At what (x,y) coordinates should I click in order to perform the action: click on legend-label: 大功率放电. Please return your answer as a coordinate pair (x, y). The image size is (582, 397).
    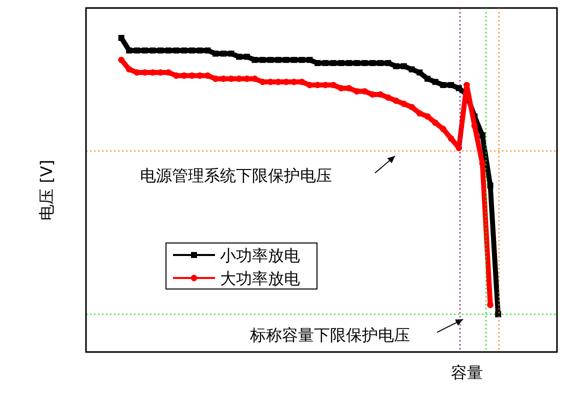
    Looking at the image, I should click on (260, 278).